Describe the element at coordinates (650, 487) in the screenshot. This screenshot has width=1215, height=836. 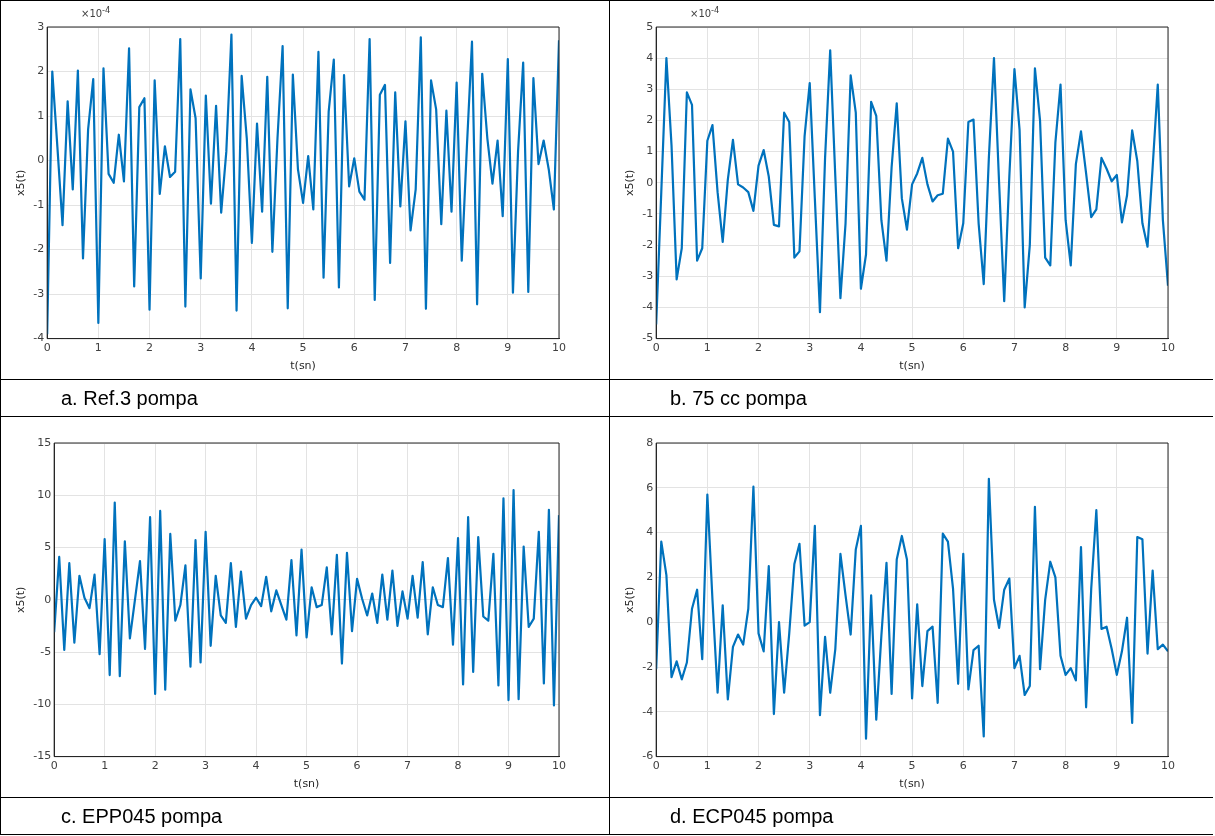
I see `y-tick-label: 6` at that location.